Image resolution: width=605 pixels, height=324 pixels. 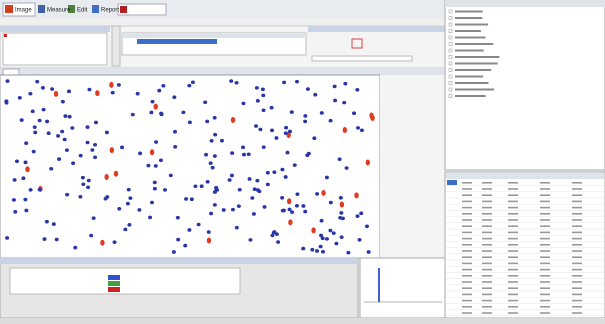 I want to click on slider, so click(x=362, y=58).